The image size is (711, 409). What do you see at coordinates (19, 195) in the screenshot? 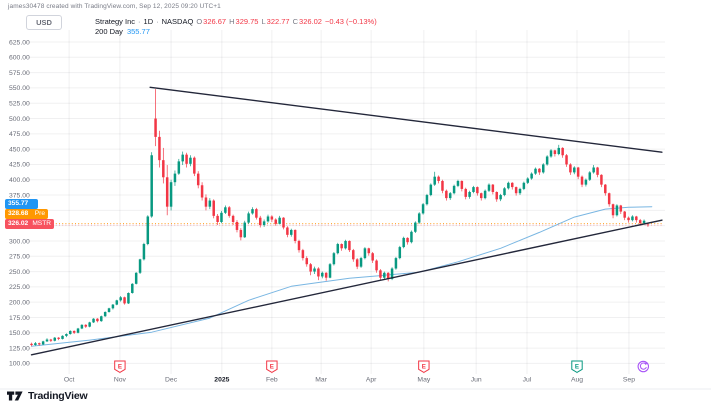
I see `price-axis-label: 375.00` at bounding box center [19, 195].